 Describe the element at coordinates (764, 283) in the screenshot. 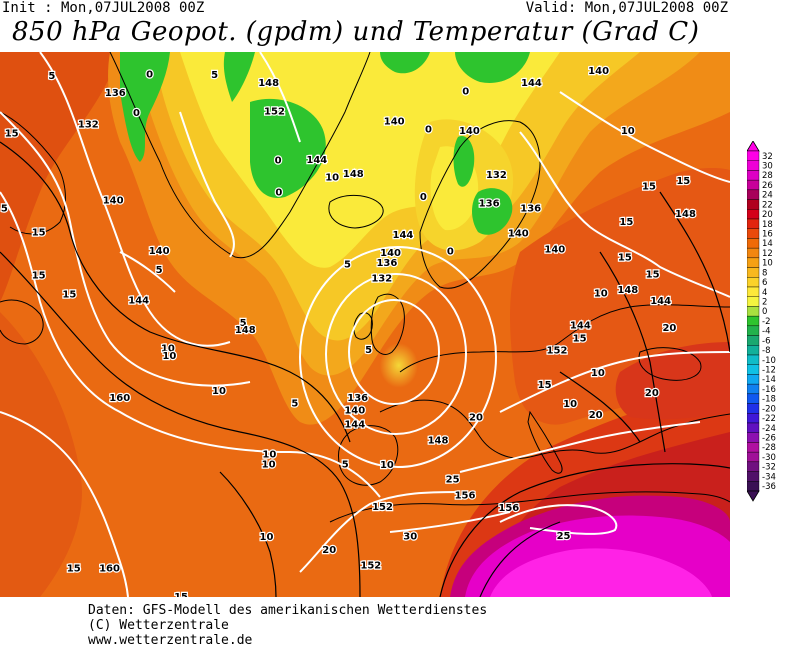

I see `colorbar-level-label: 6` at that location.